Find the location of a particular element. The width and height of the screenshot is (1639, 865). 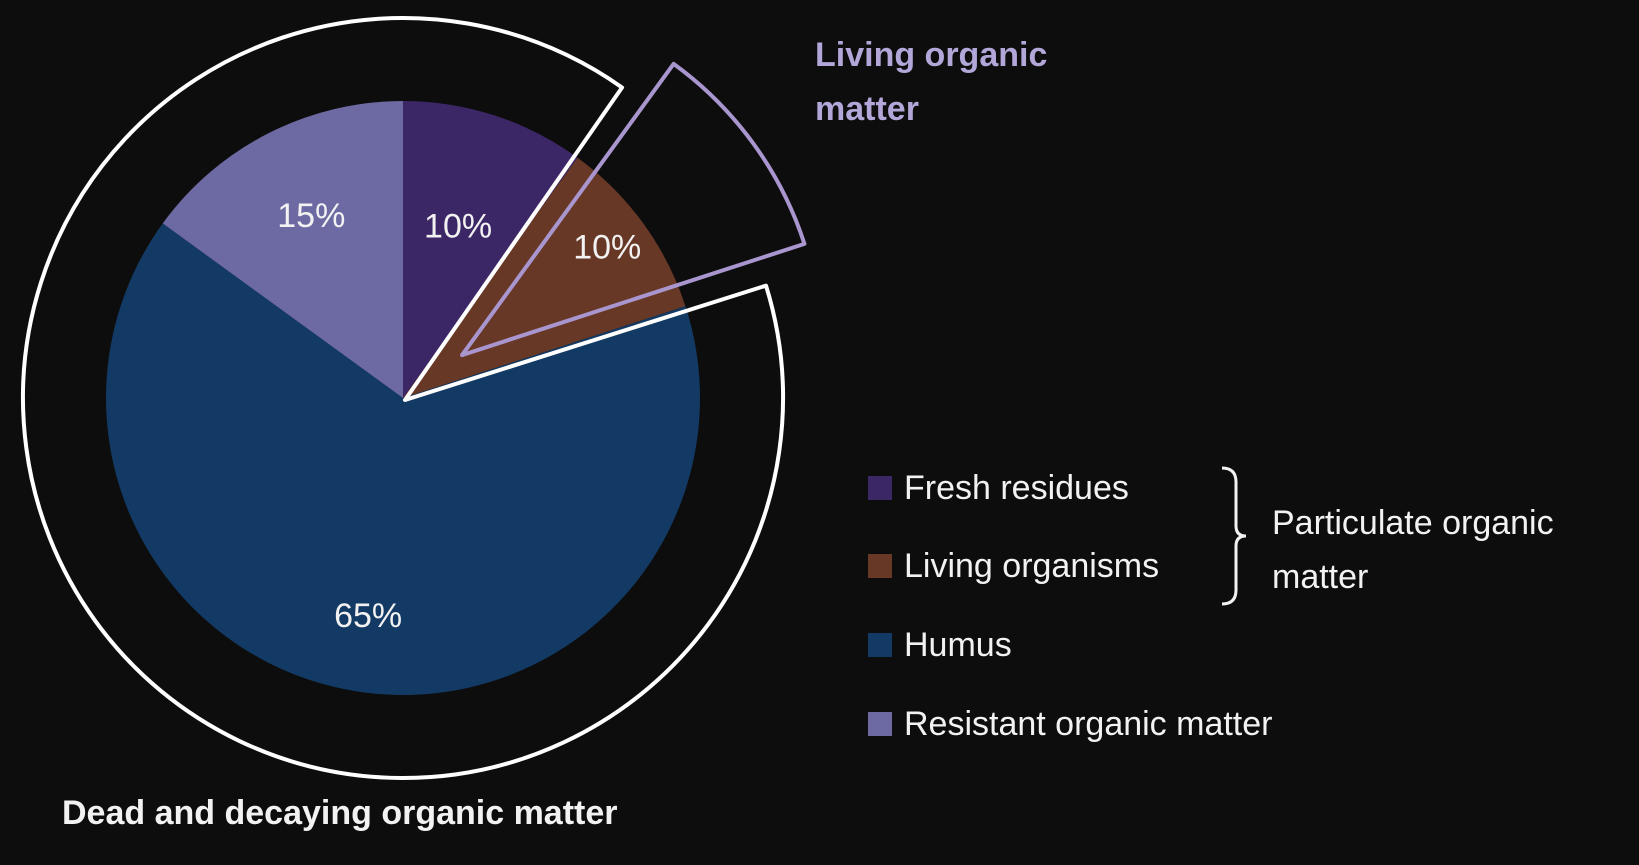

living-organic-matter-outline is located at coordinates (633, 209).